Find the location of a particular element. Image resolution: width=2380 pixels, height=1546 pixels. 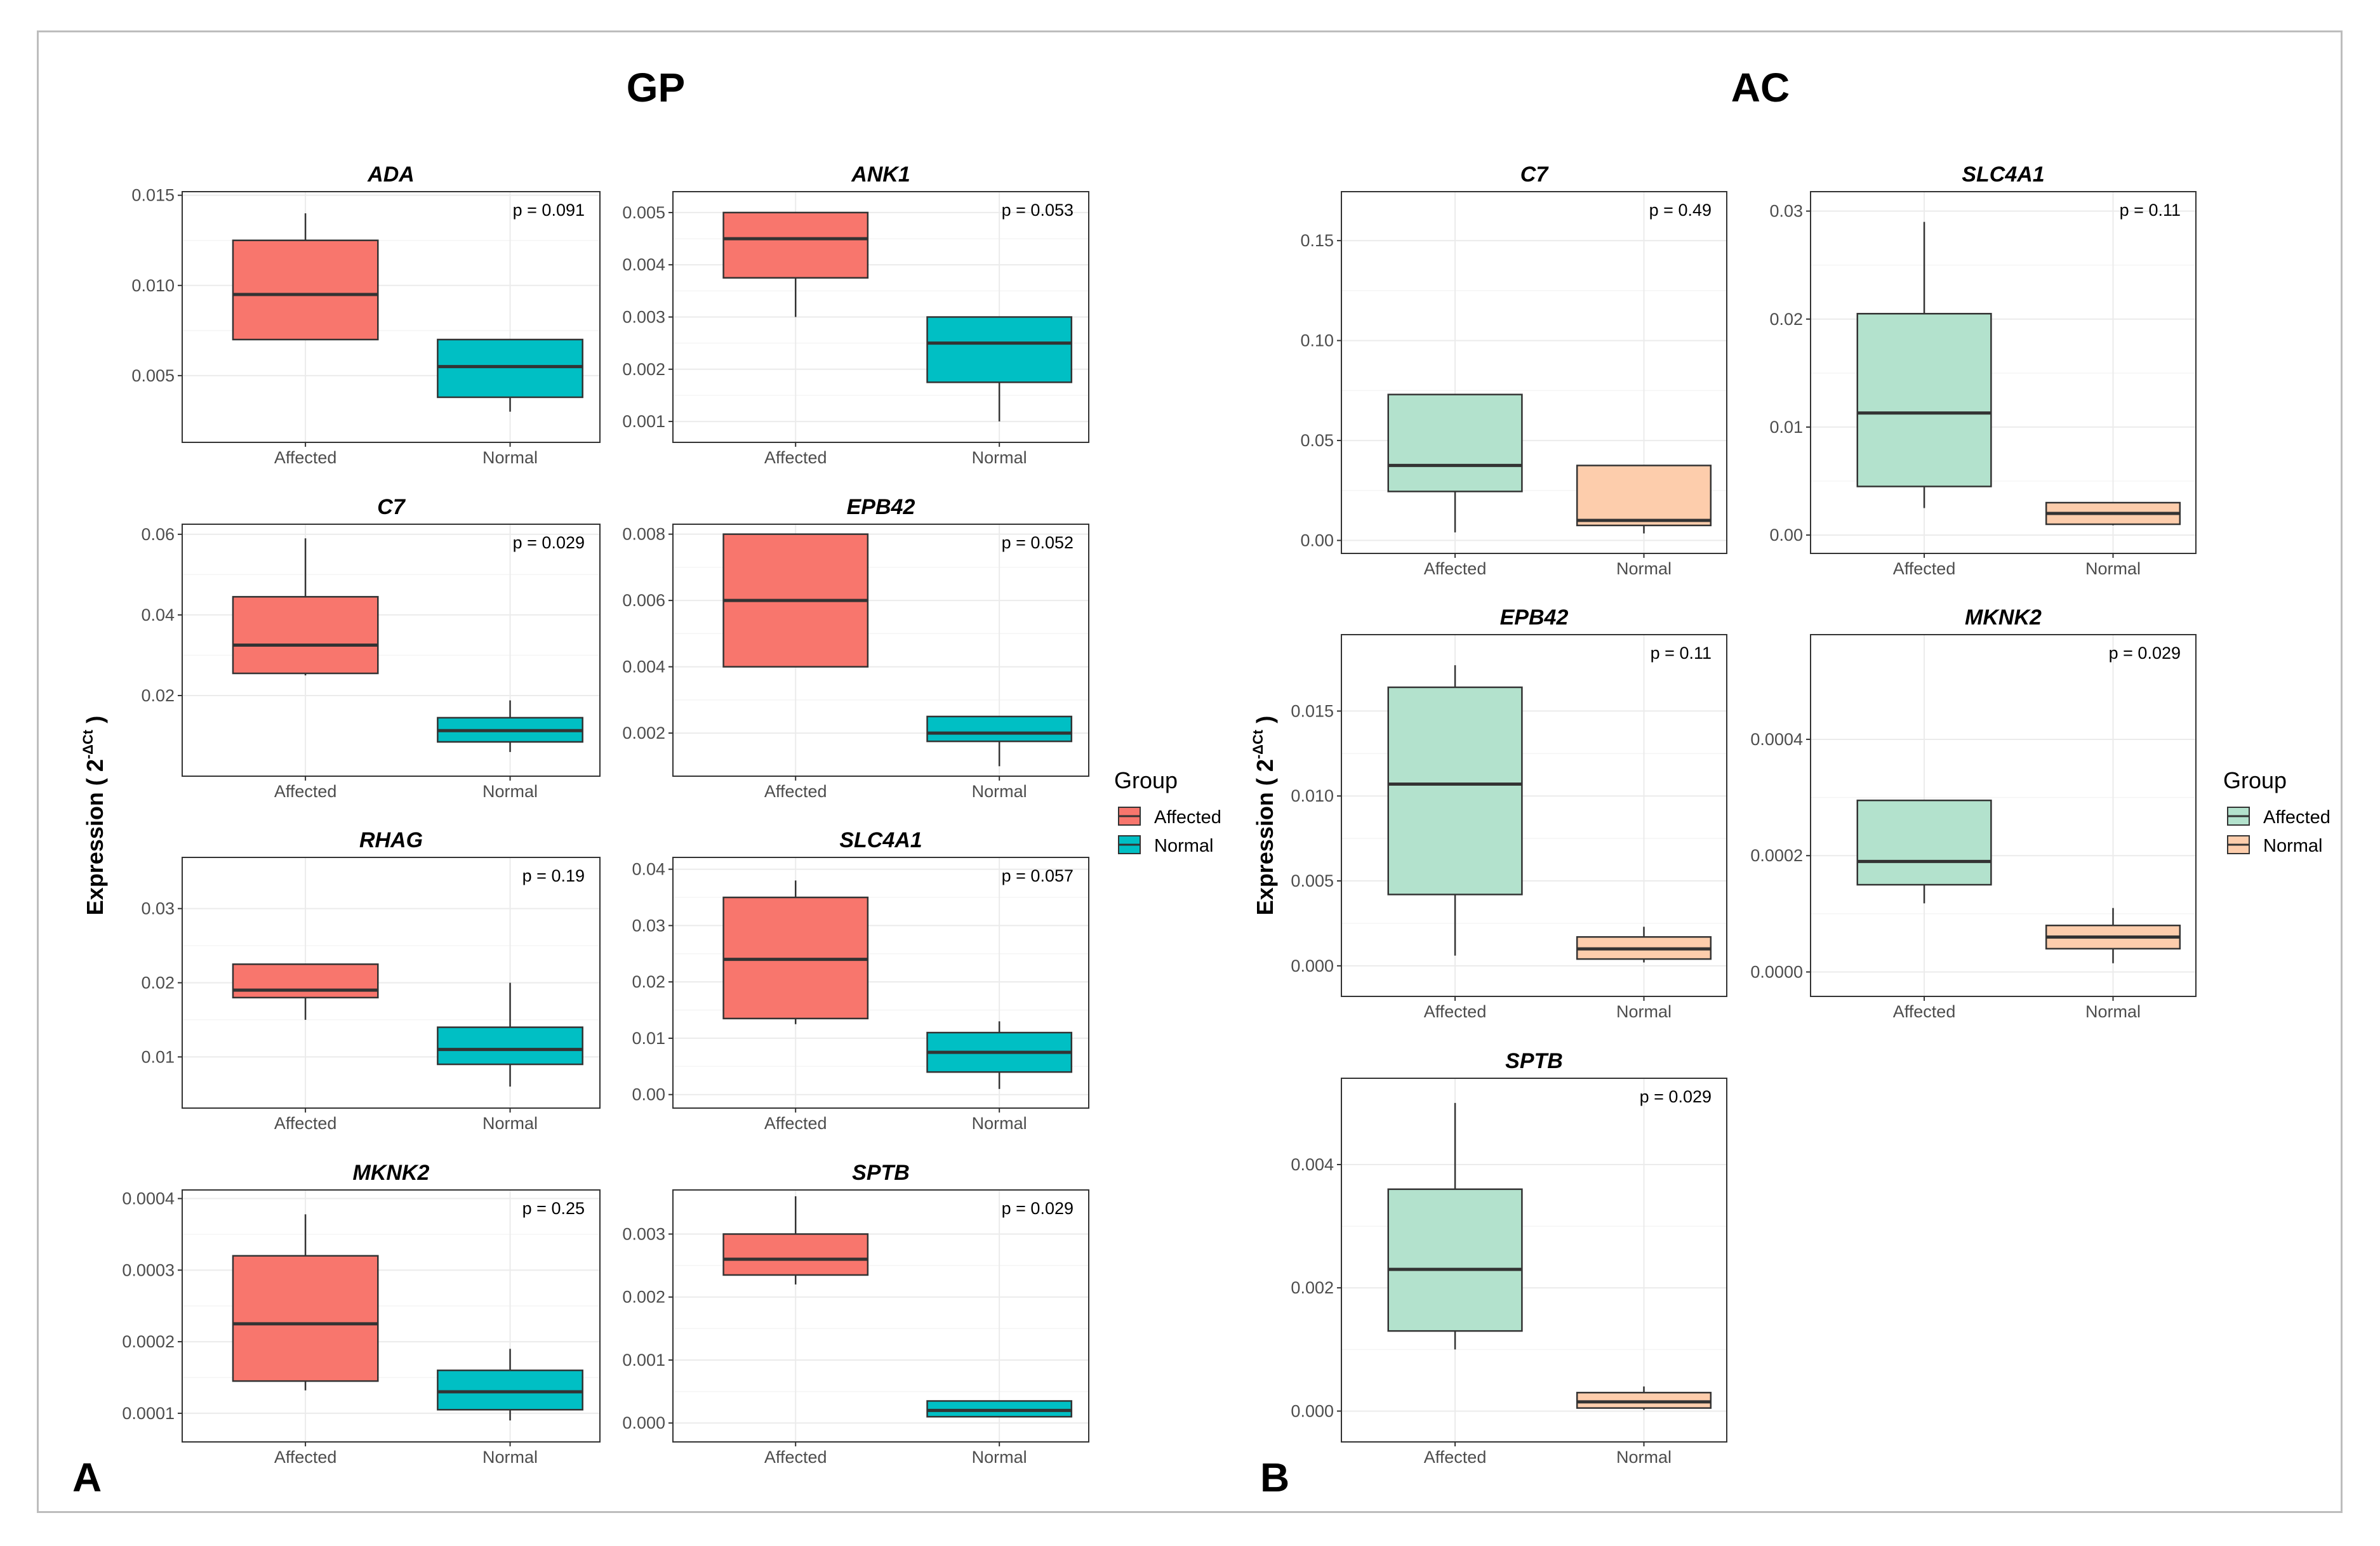

p-value-annotation: p = 0.25 is located at coordinates (553, 1208).